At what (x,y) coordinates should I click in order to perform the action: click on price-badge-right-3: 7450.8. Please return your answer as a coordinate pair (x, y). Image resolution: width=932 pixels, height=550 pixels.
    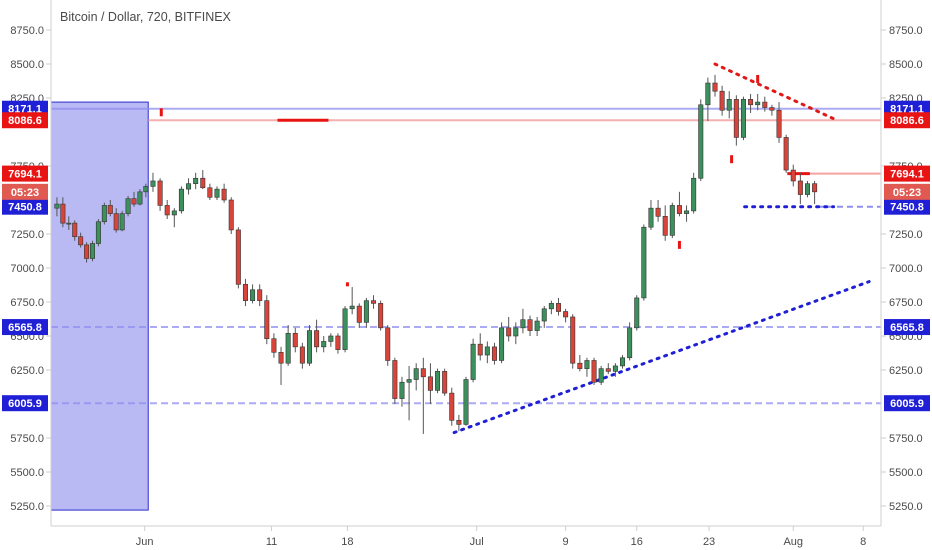
    Looking at the image, I should click on (907, 208).